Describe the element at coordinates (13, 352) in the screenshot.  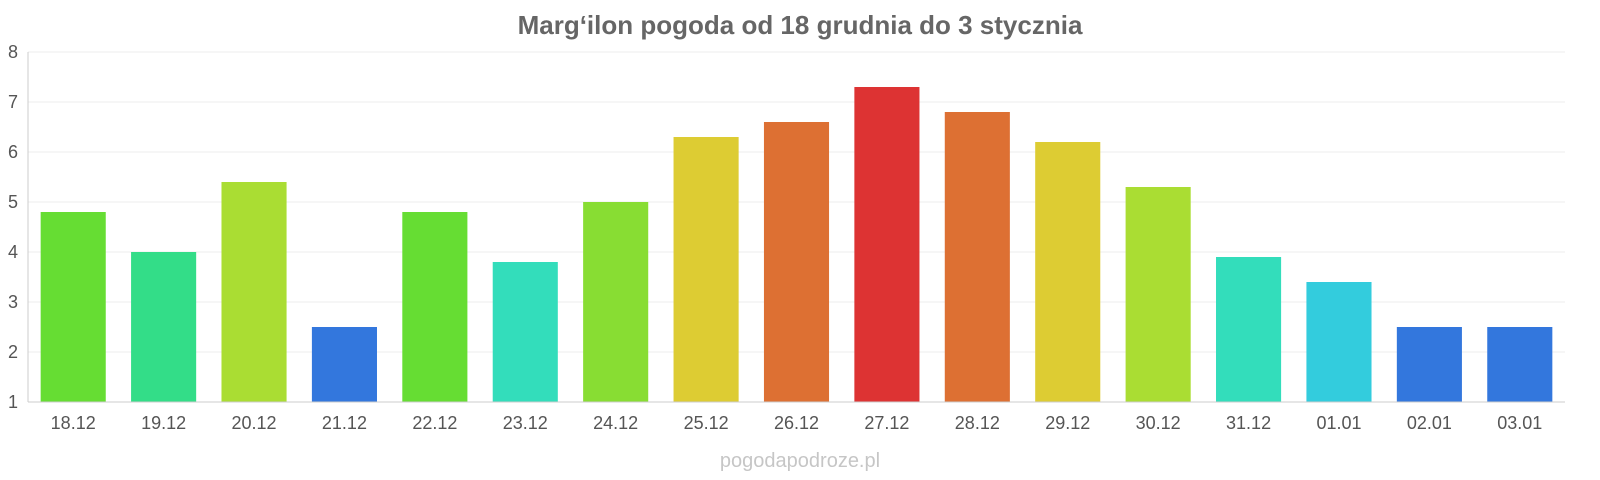
I see `y-tick-label: 2` at that location.